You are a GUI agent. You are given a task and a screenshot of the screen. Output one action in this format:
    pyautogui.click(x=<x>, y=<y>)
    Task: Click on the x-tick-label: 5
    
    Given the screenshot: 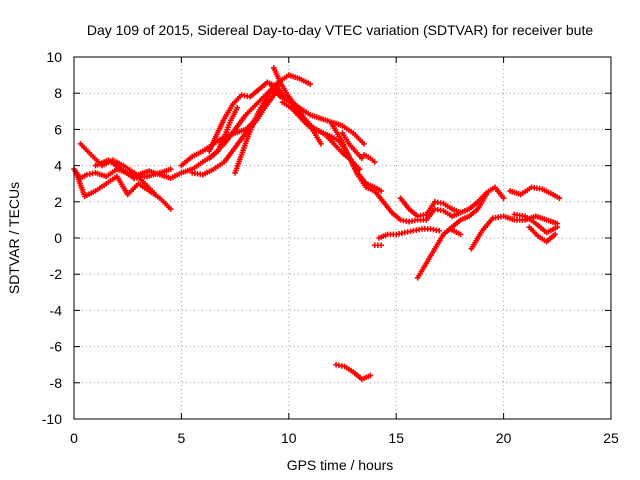 What is the action you would take?
    pyautogui.click(x=182, y=438)
    